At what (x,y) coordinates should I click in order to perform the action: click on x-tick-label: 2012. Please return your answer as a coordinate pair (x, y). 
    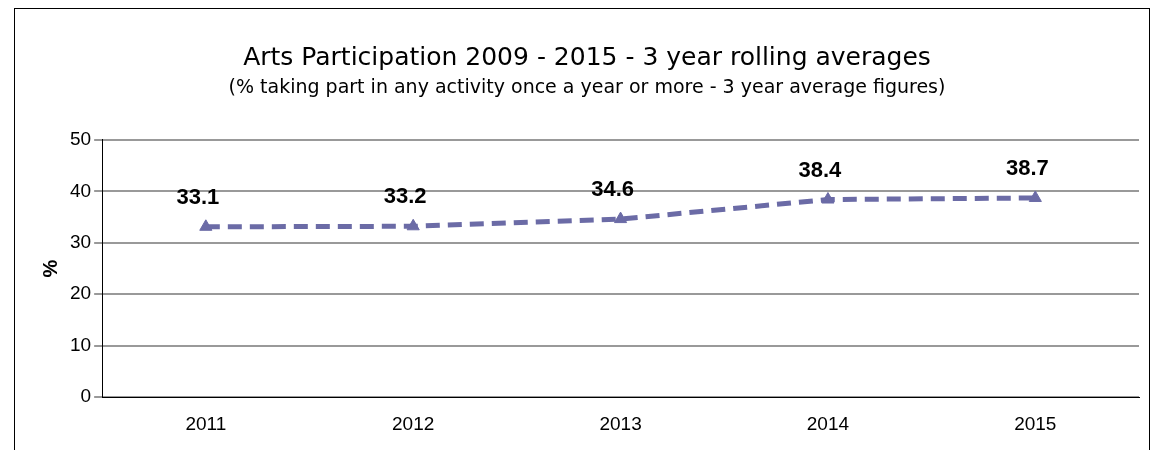
    Looking at the image, I should click on (413, 423).